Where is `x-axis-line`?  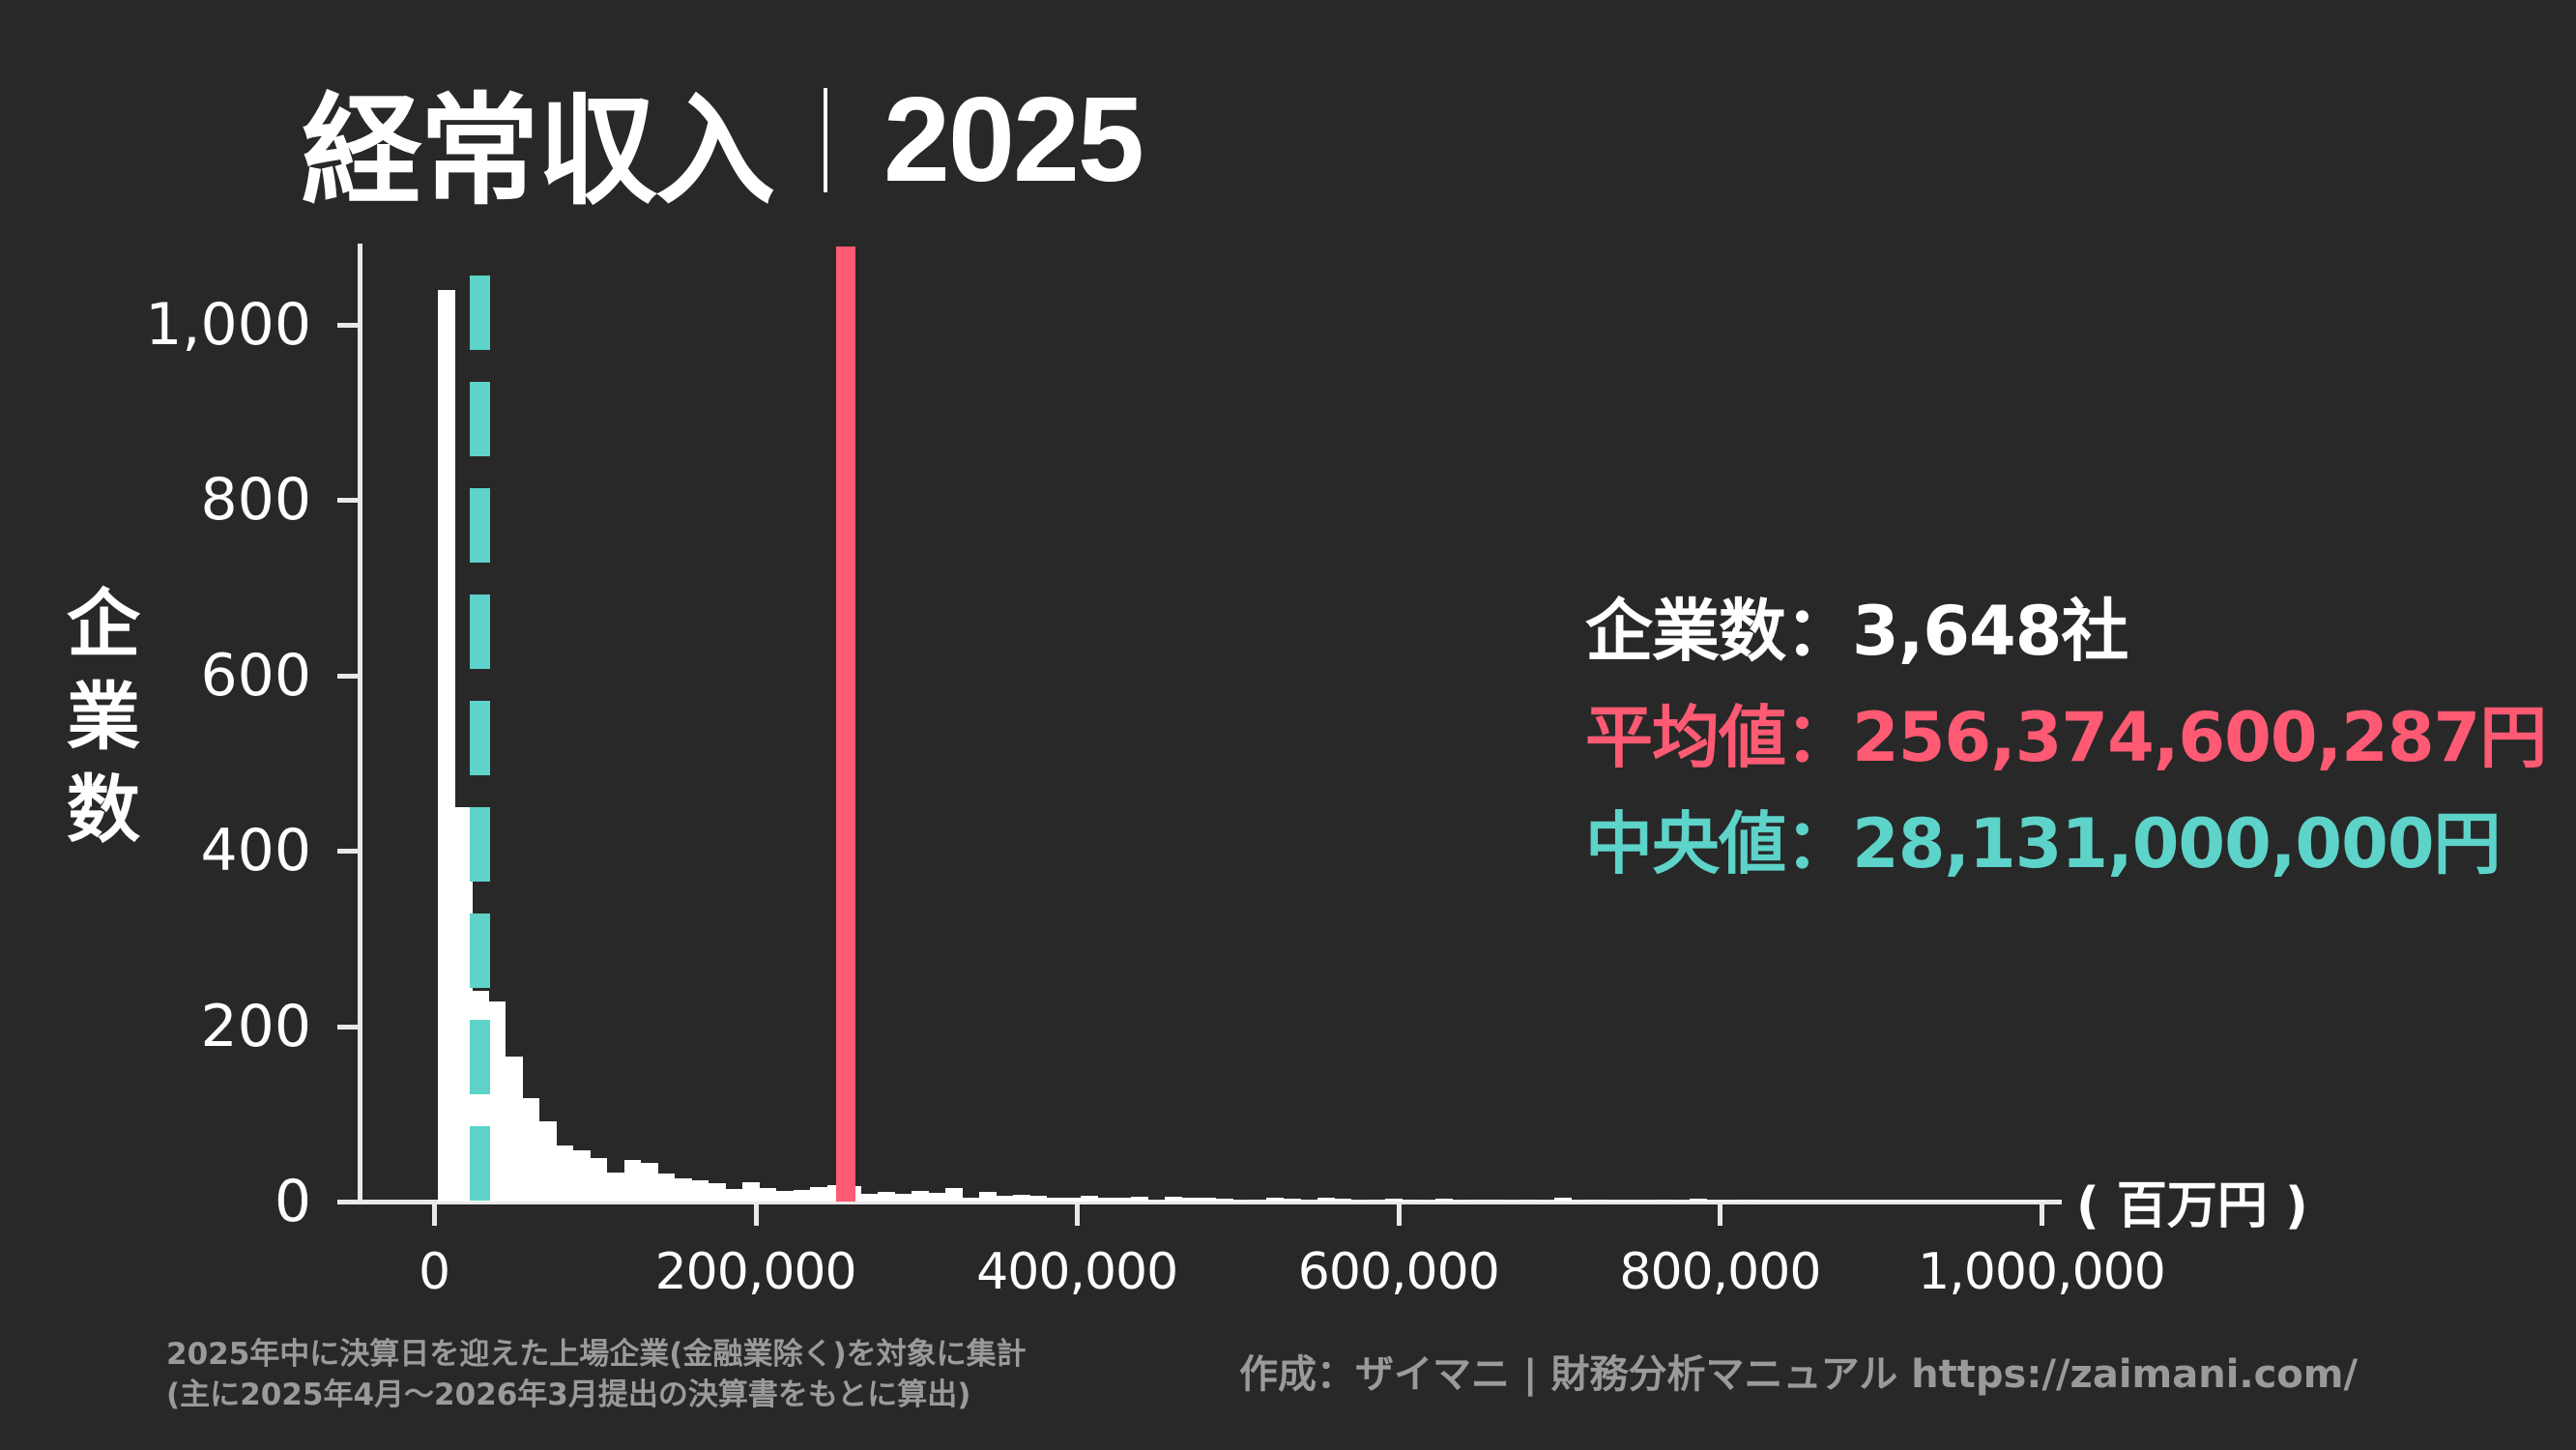 x-axis-line is located at coordinates (1201, 1202).